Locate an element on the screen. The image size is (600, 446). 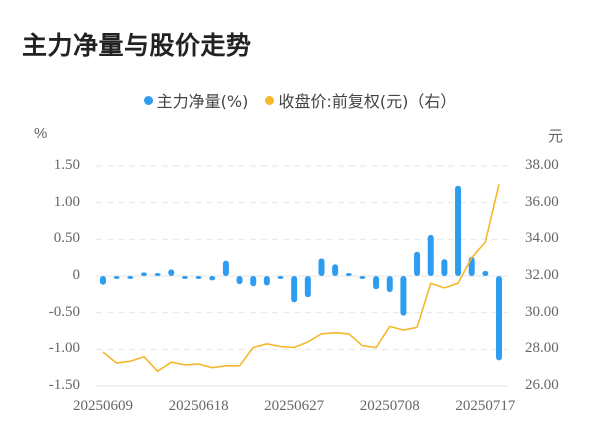
left-tick-label: -0.50 is located at coordinates (64, 311).